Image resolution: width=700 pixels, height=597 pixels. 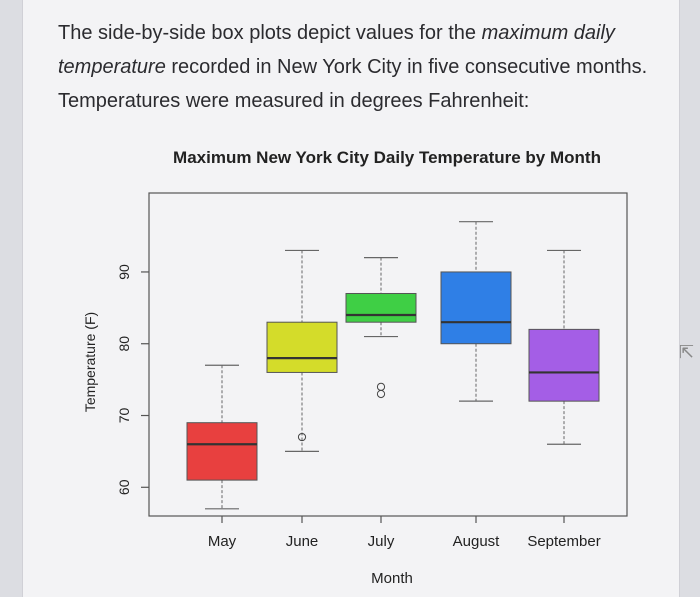 I want to click on x-axis-label: Month, so click(x=392, y=578).